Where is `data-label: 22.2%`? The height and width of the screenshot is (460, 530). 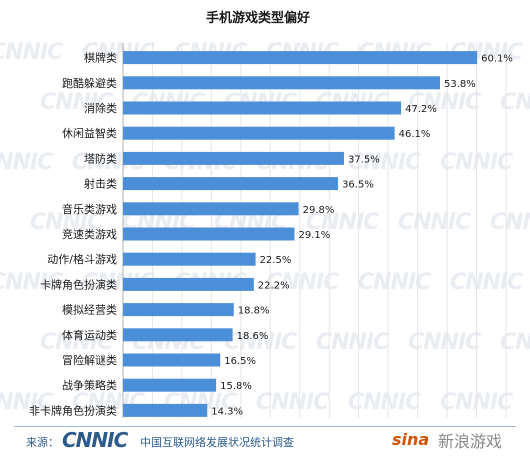 data-label: 22.2% is located at coordinates (274, 285).